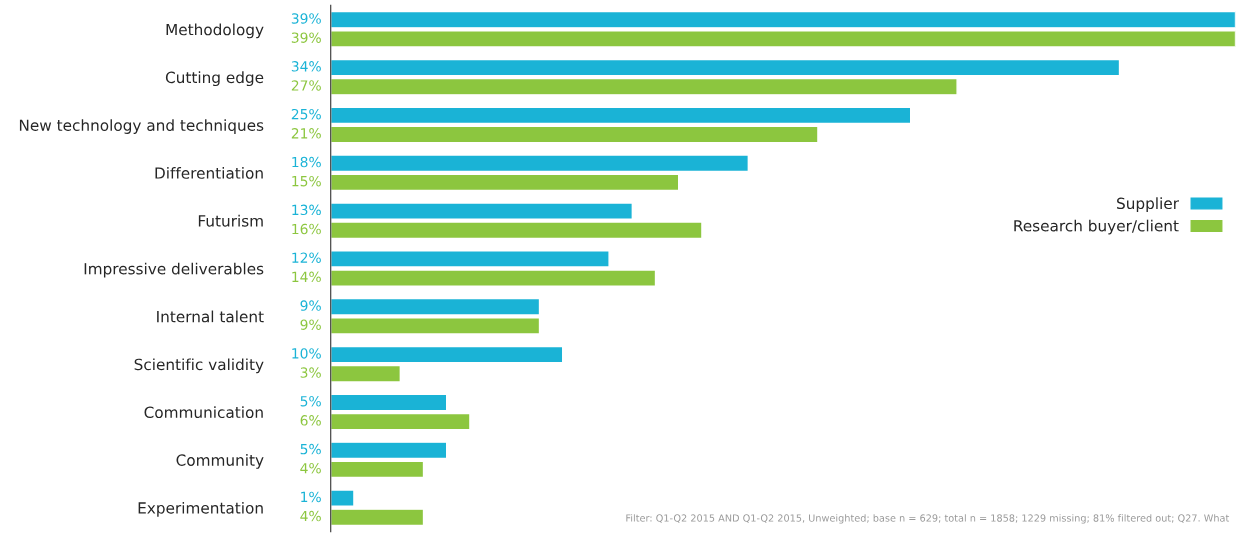 This screenshot has width=1248, height=537. I want to click on data-label: 6%, so click(310, 420).